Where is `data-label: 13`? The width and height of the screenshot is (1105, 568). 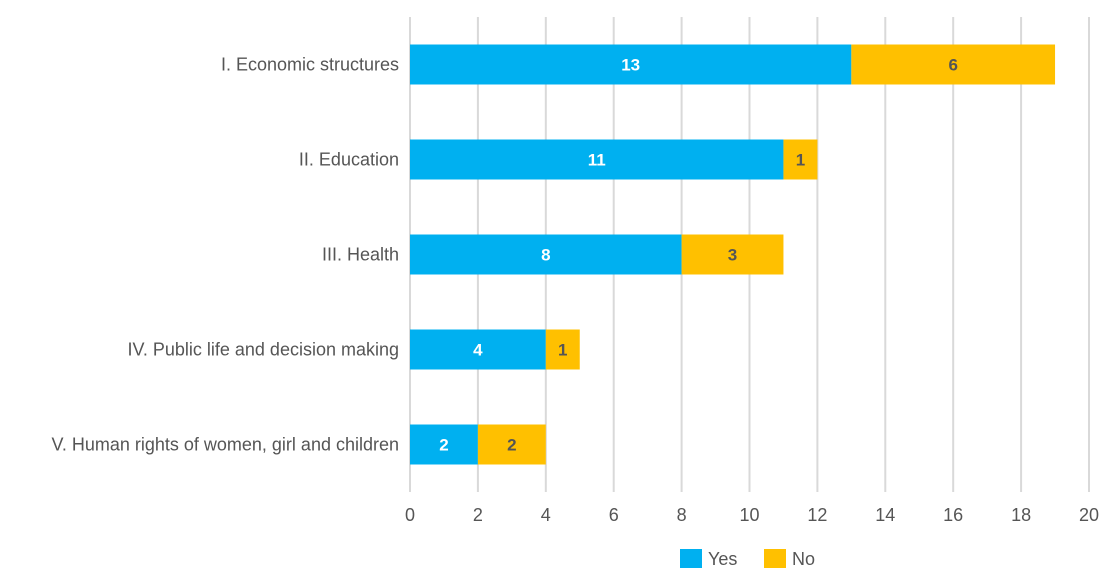 data-label: 13 is located at coordinates (630, 65).